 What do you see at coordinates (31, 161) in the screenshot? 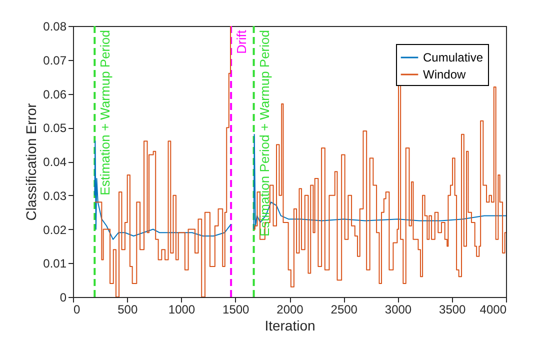
I see `y-axis-title: Classification Error` at bounding box center [31, 161].